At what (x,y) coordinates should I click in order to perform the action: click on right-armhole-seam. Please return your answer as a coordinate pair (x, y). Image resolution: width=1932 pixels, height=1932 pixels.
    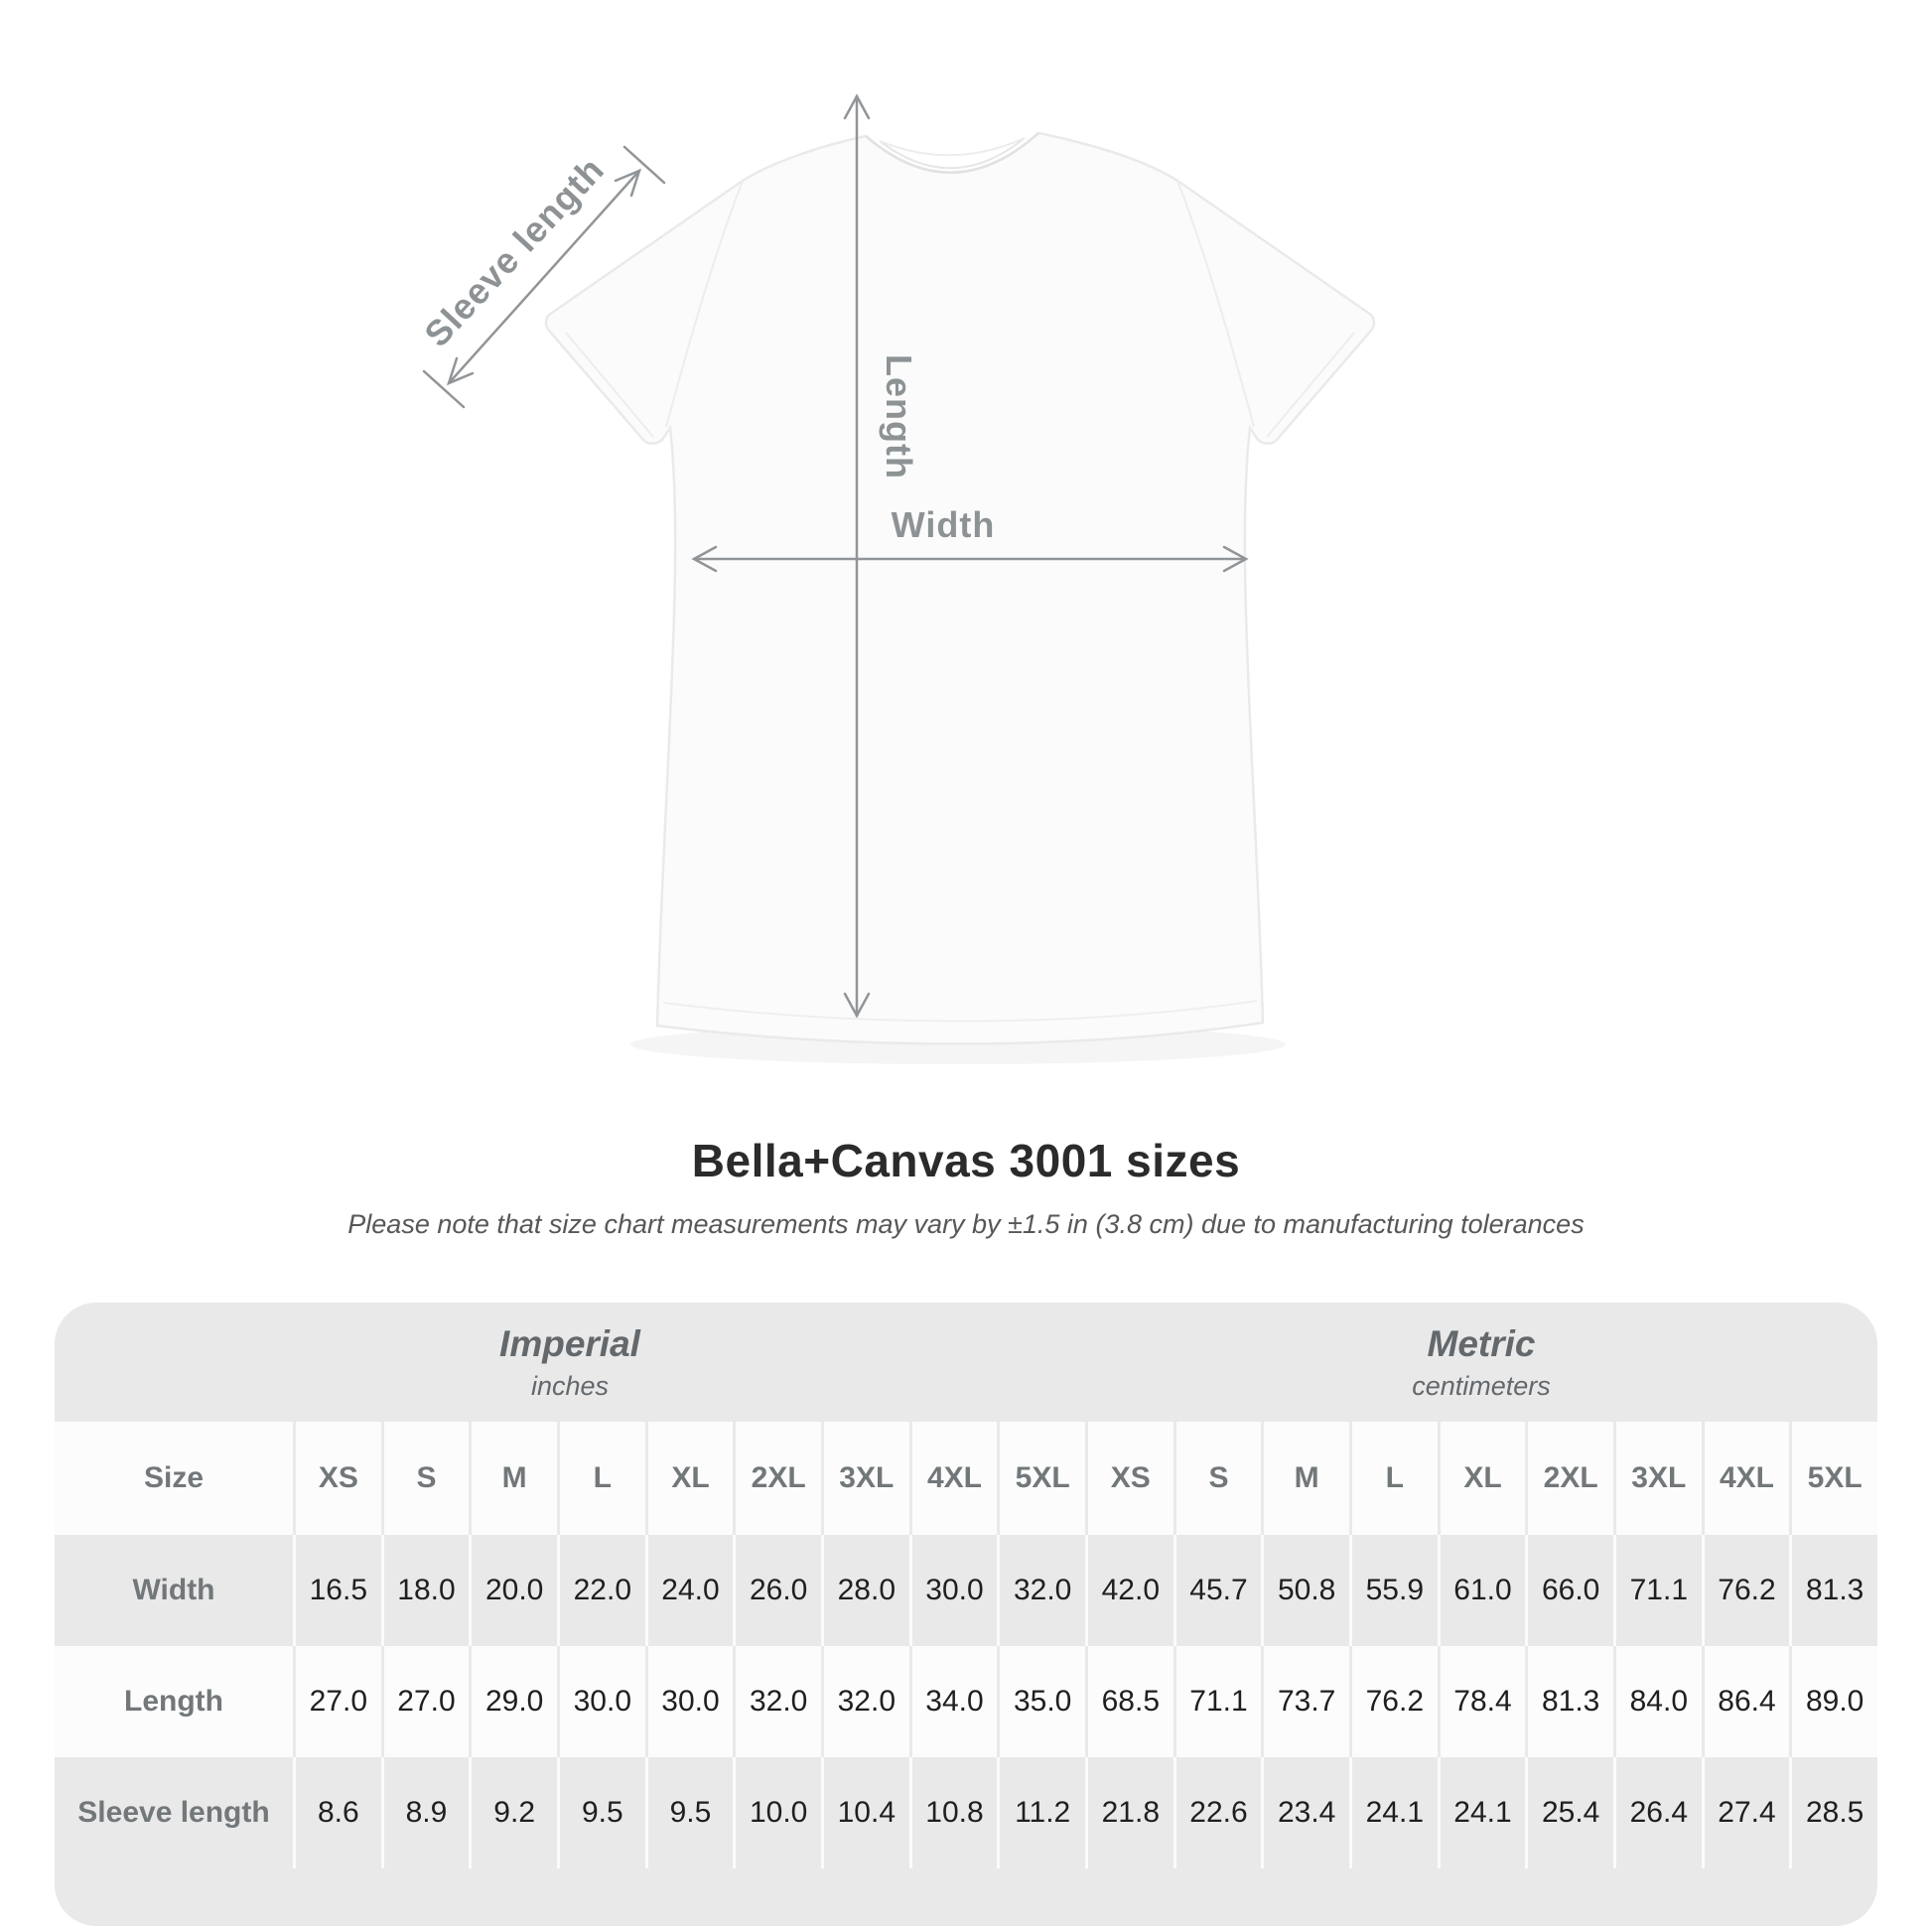
    Looking at the image, I should click on (1215, 304).